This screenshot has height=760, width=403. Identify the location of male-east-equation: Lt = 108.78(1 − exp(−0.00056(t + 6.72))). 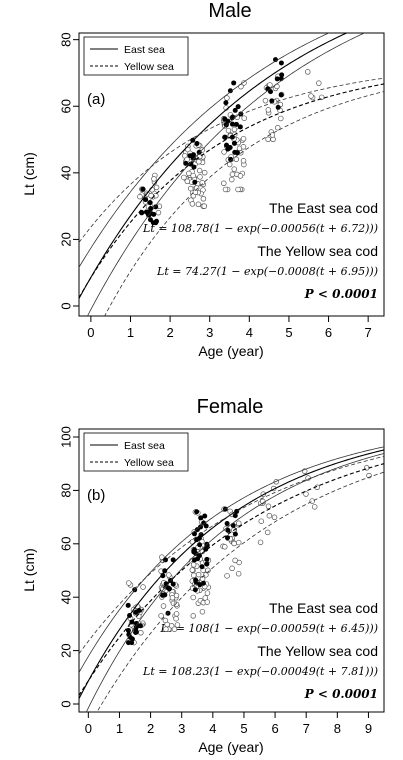
(260, 228).